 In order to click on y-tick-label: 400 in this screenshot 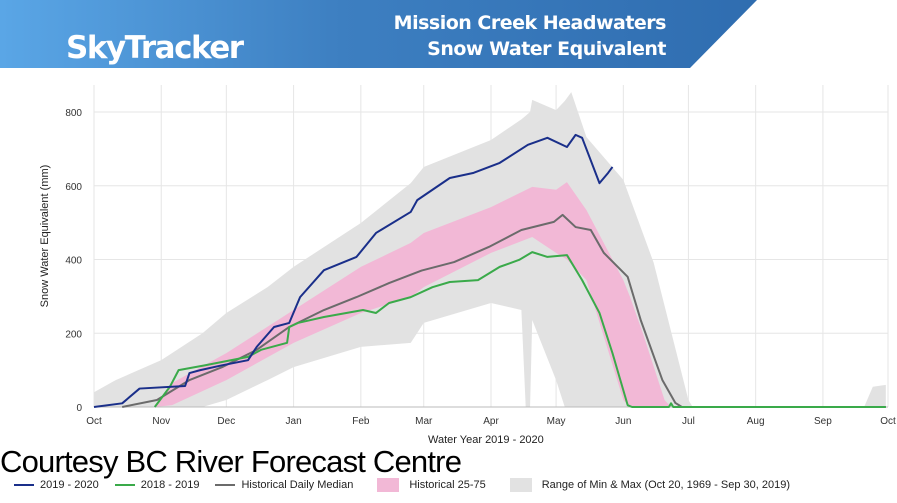, I will do `click(73, 261)`.